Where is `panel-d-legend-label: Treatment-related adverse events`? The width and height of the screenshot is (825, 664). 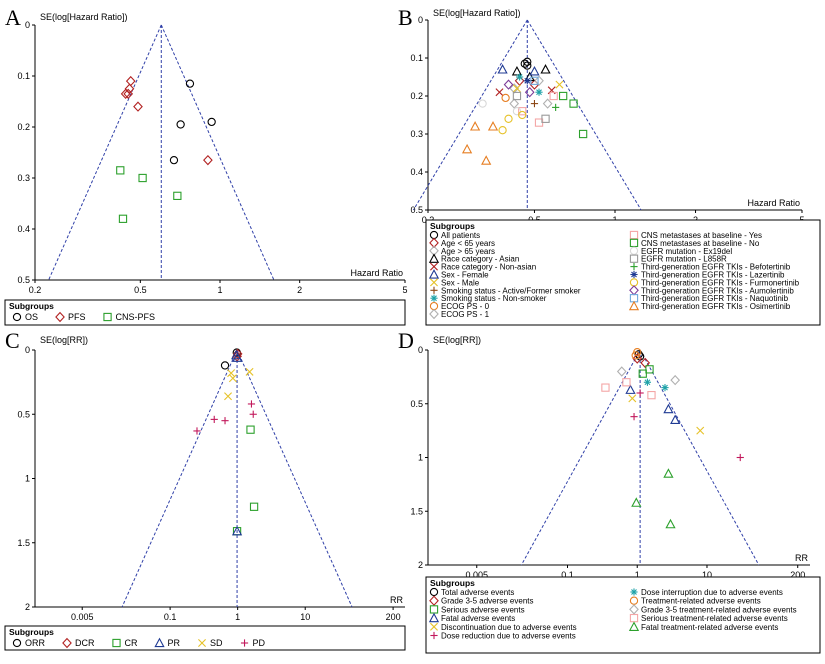 panel-d-legend-label: Treatment-related adverse events is located at coordinates (701, 601).